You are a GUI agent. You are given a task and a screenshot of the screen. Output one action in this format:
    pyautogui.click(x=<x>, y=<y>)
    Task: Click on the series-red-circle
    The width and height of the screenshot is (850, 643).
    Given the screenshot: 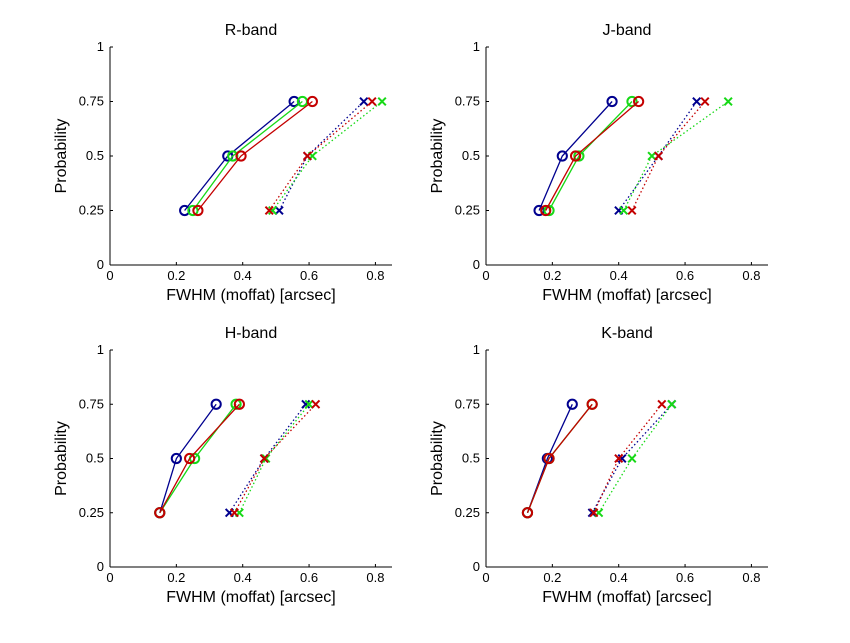 What is the action you would take?
    pyautogui.click(x=559, y=458)
    